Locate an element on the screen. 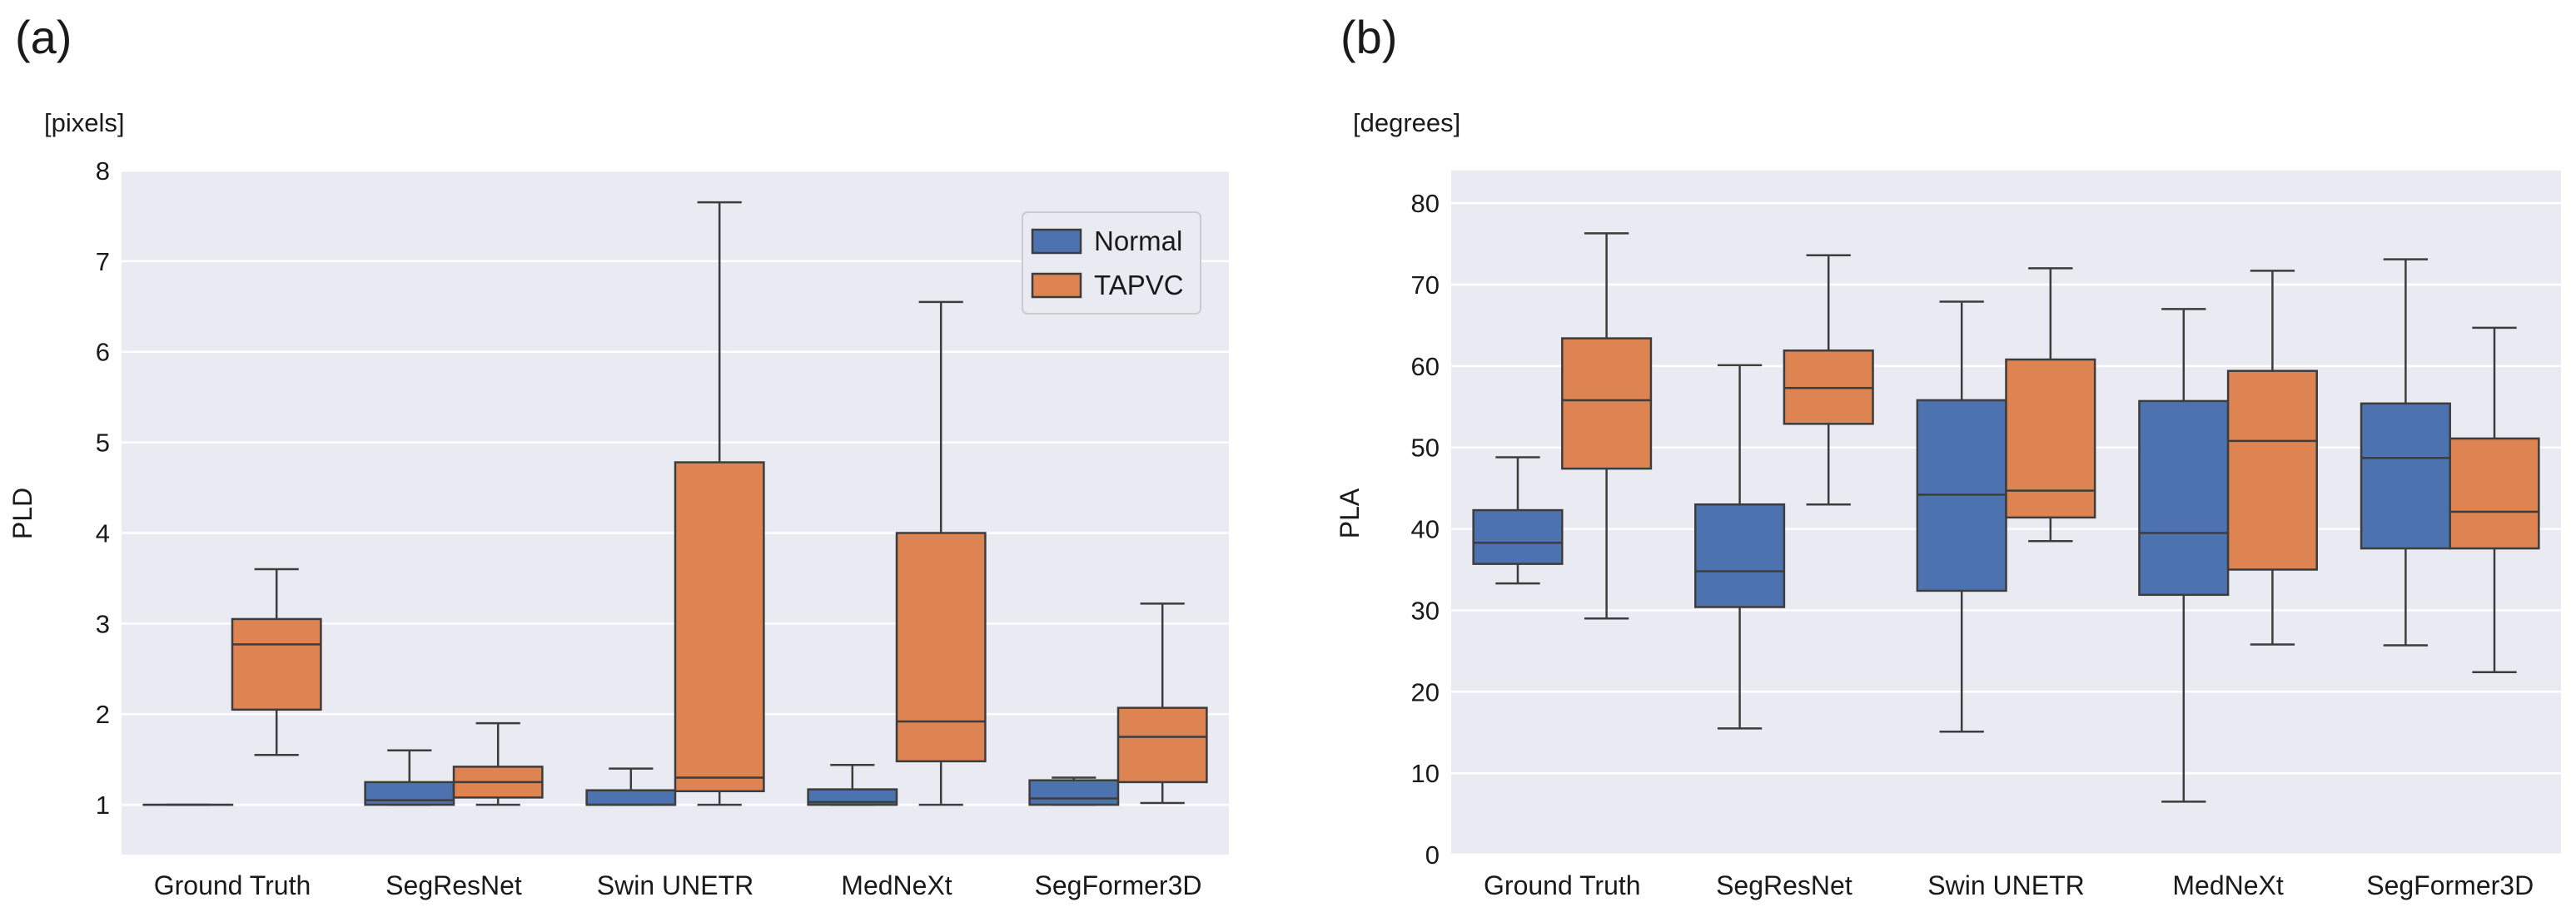  y-tick-label: 60 is located at coordinates (1425, 366).